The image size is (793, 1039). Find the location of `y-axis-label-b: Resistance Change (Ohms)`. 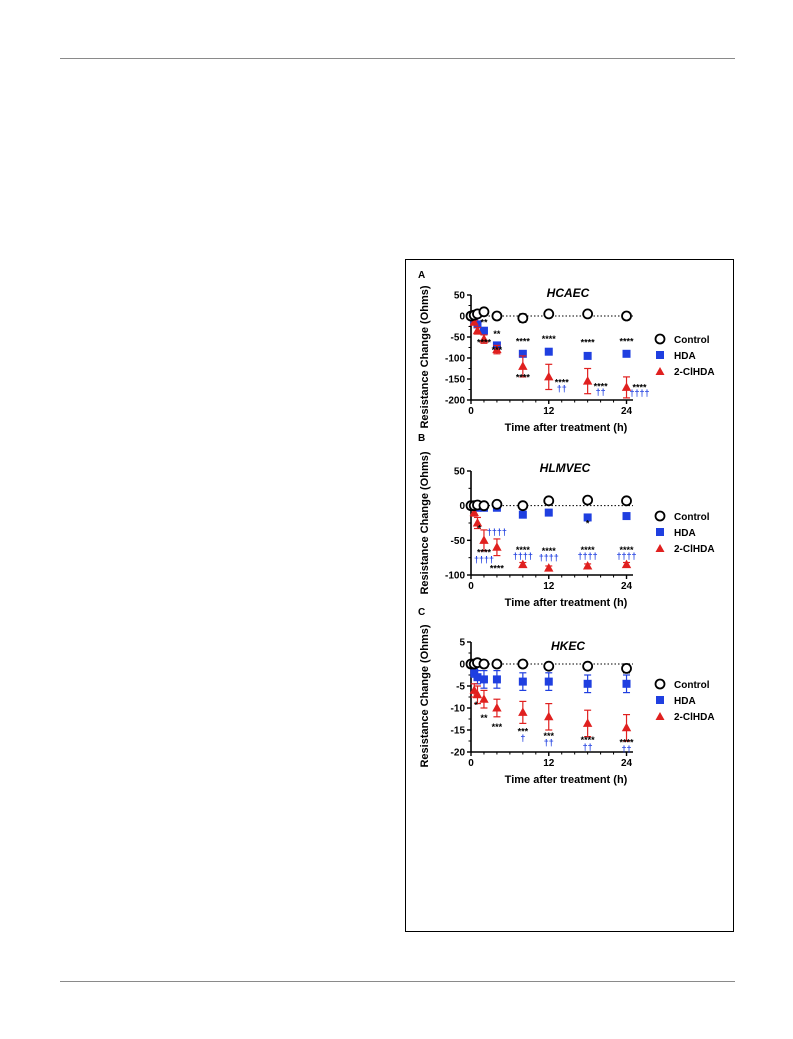

y-axis-label-b: Resistance Change (Ohms) is located at coordinates (425, 522).